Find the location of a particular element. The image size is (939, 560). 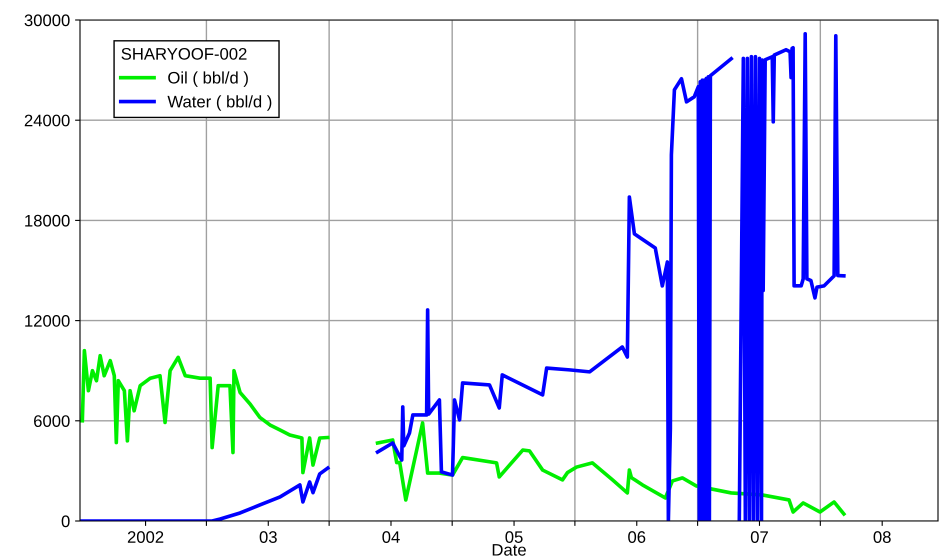

x-tick-label: 07 is located at coordinates (759, 537).